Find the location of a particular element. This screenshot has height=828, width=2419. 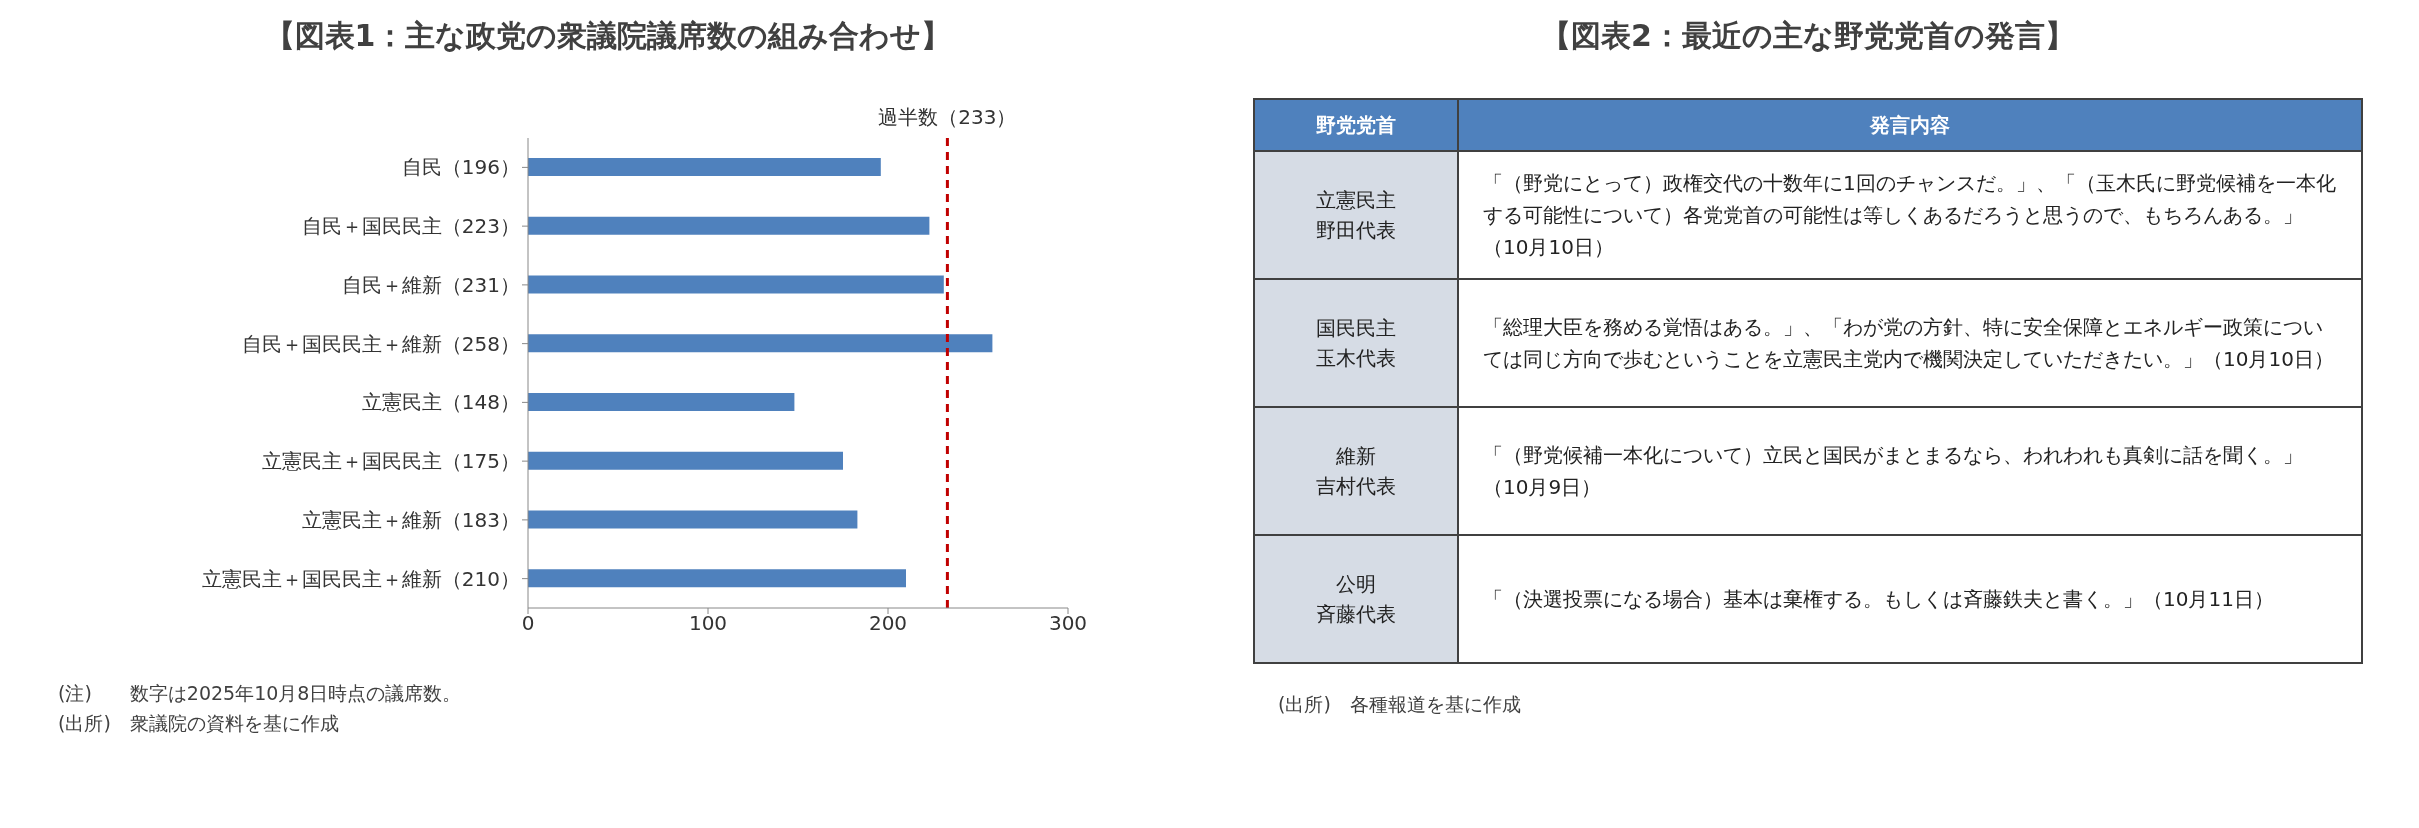

x-tick-label: 200 is located at coordinates (888, 623).